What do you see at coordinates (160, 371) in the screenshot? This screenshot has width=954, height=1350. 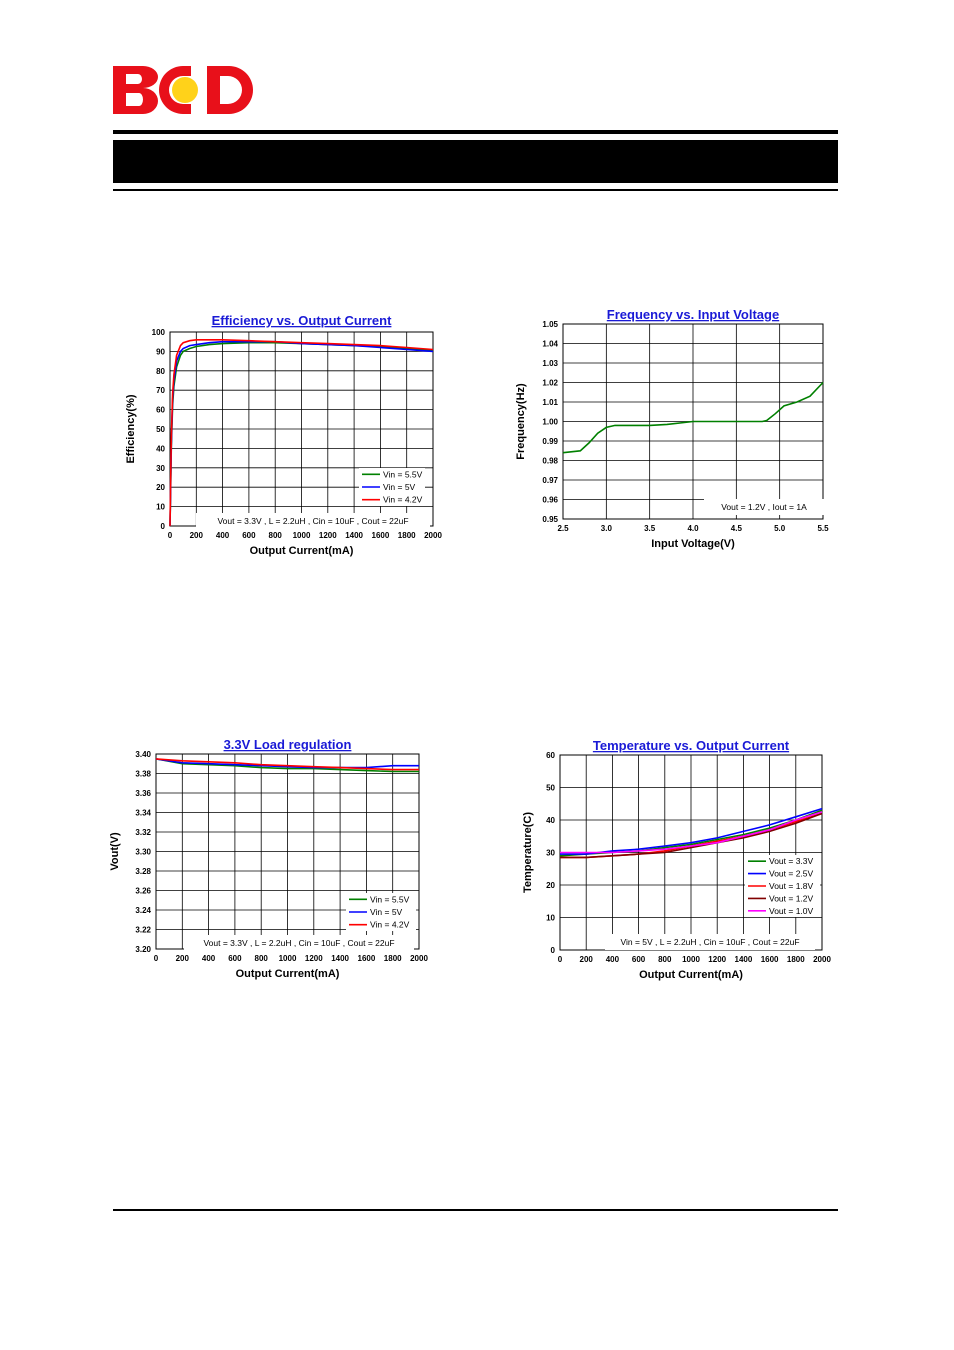 I see `y-tick-label: 80` at bounding box center [160, 371].